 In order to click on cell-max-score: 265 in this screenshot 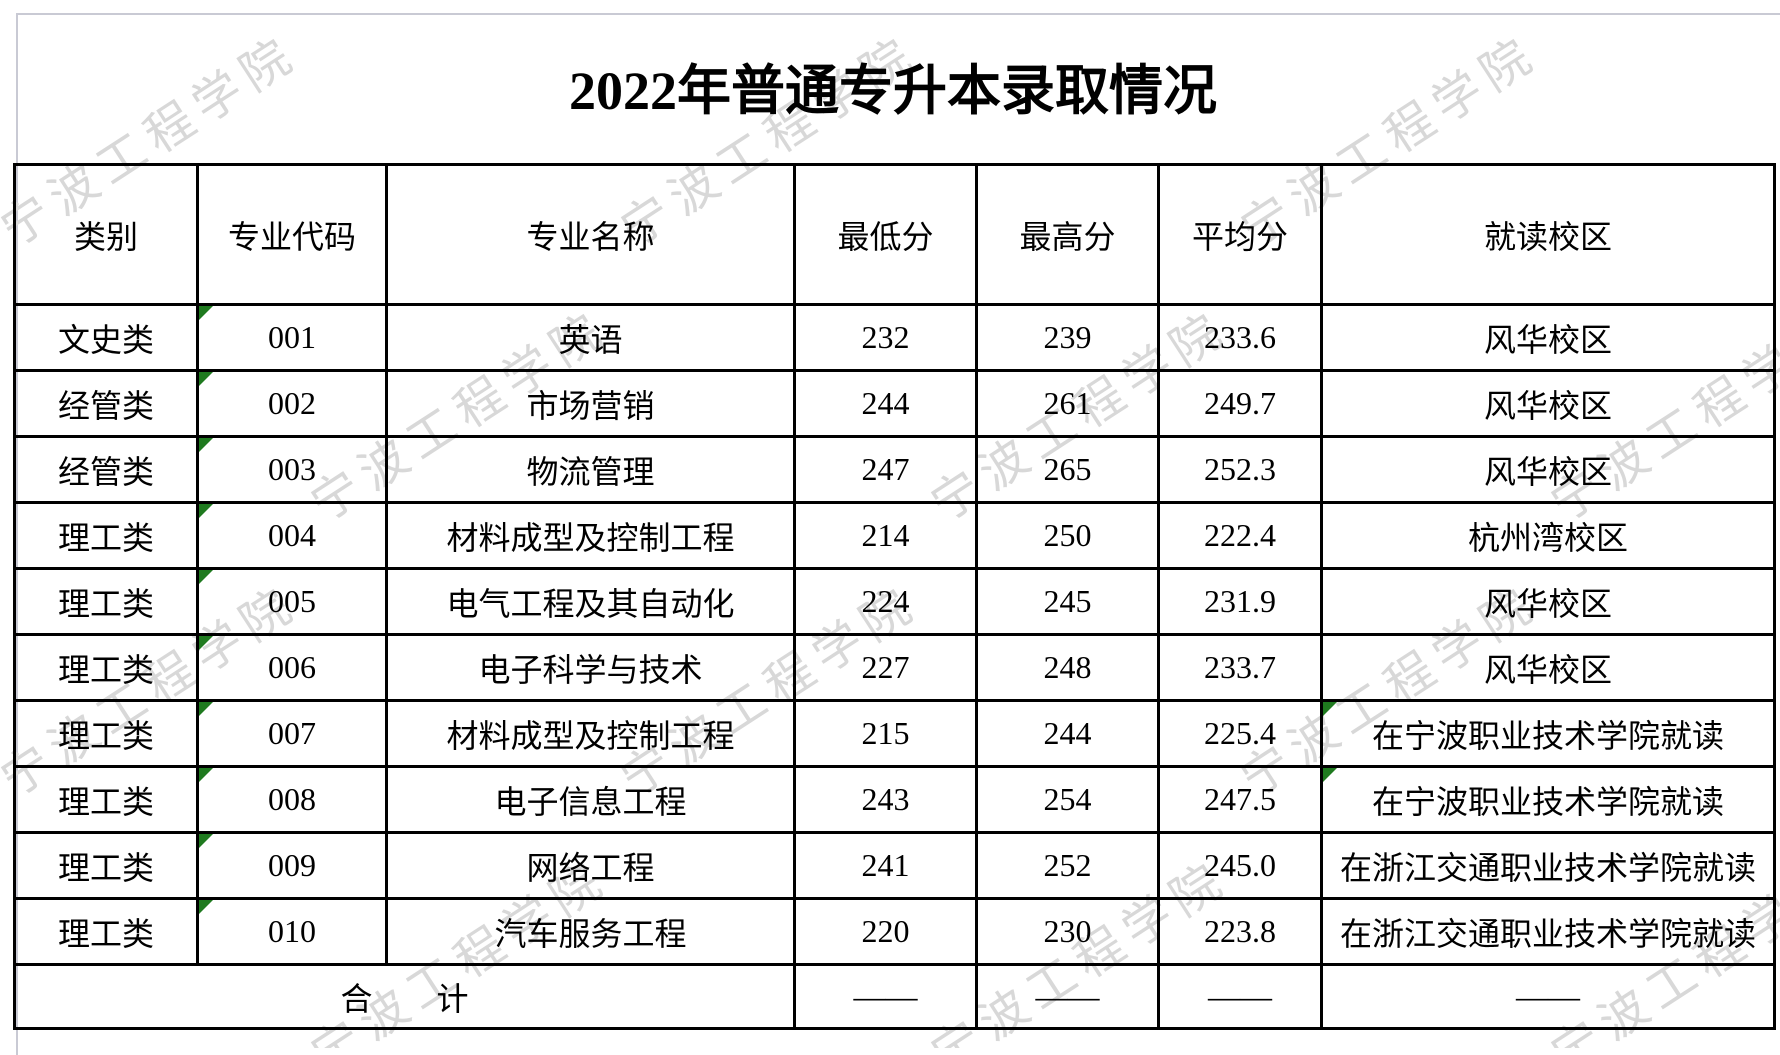, I will do `click(1067, 469)`.